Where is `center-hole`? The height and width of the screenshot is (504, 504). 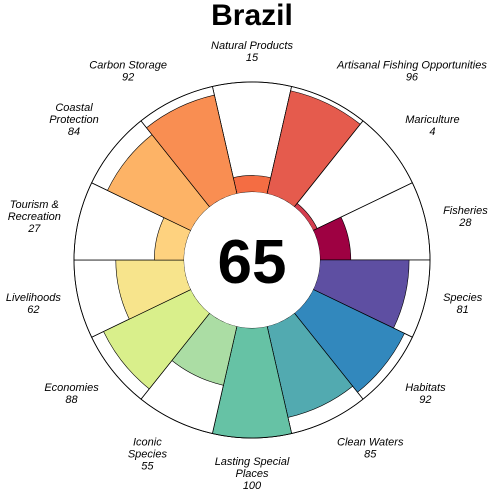 center-hole is located at coordinates (252, 260).